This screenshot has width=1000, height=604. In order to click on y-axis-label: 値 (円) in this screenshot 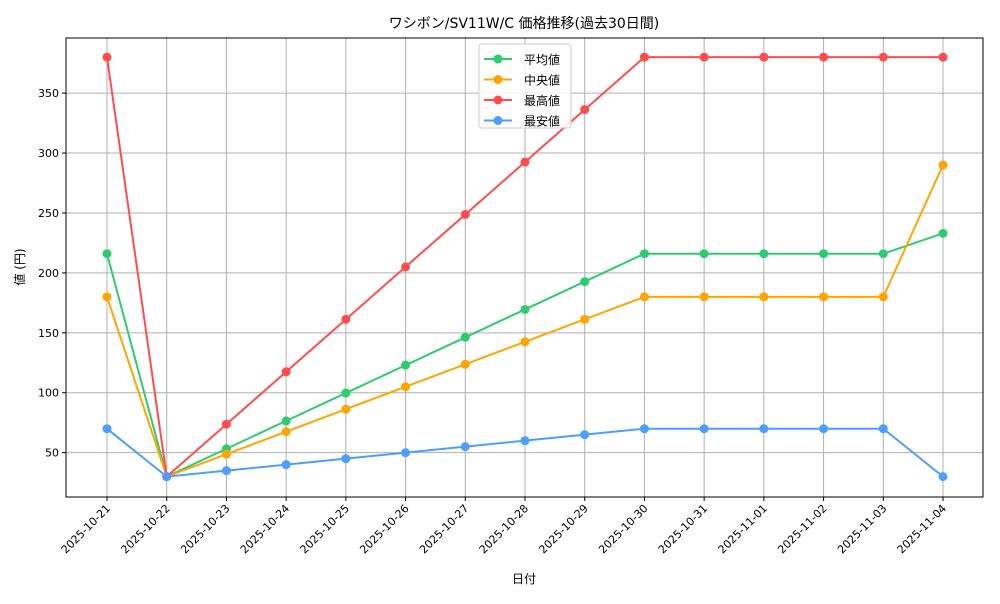, I will do `click(19, 266)`.